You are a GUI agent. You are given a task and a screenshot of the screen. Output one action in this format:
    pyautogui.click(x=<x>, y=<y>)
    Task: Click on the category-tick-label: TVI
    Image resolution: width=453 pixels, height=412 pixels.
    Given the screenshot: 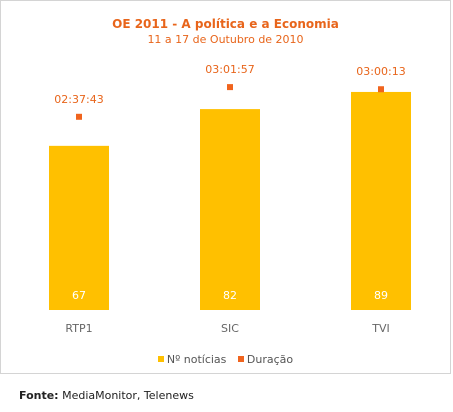 What is the action you would take?
    pyautogui.click(x=380, y=328)
    